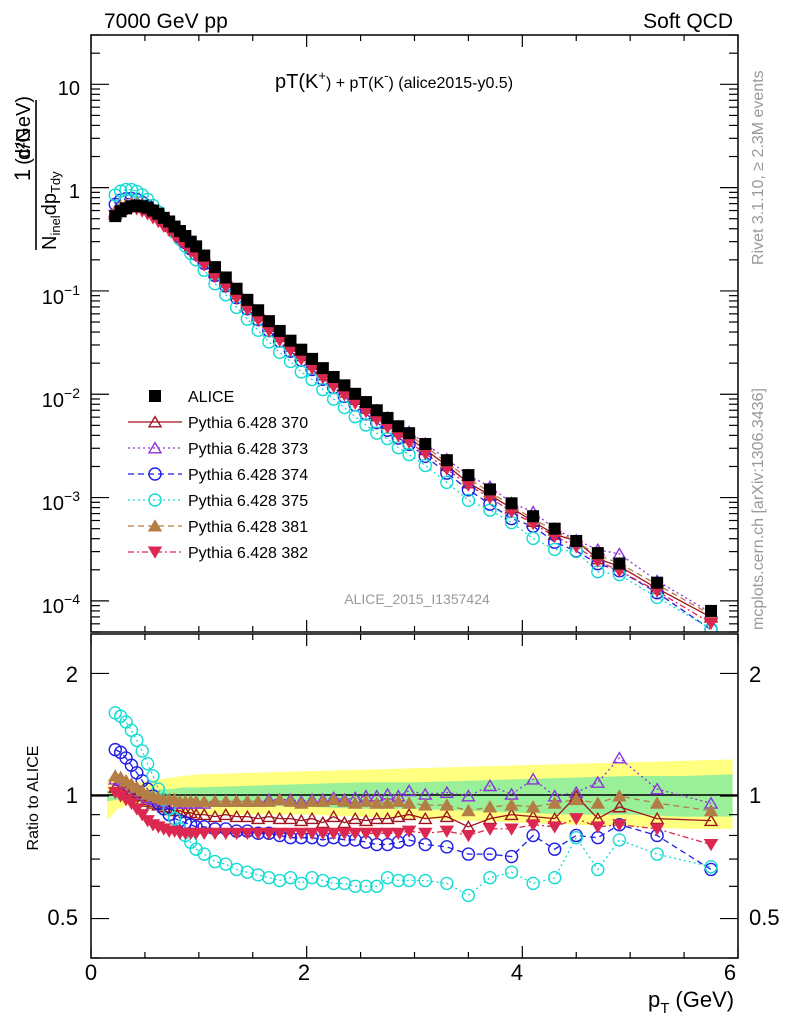 The image size is (786, 1024). What do you see at coordinates (62, 917) in the screenshot?
I see `y-tick-label: 0.5` at bounding box center [62, 917].